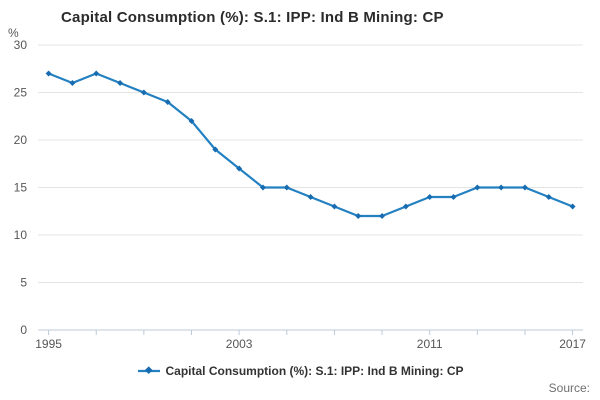 This screenshot has height=400, width=600. Describe the element at coordinates (72, 83) in the screenshot. I see `data-point-marker-1996` at that location.